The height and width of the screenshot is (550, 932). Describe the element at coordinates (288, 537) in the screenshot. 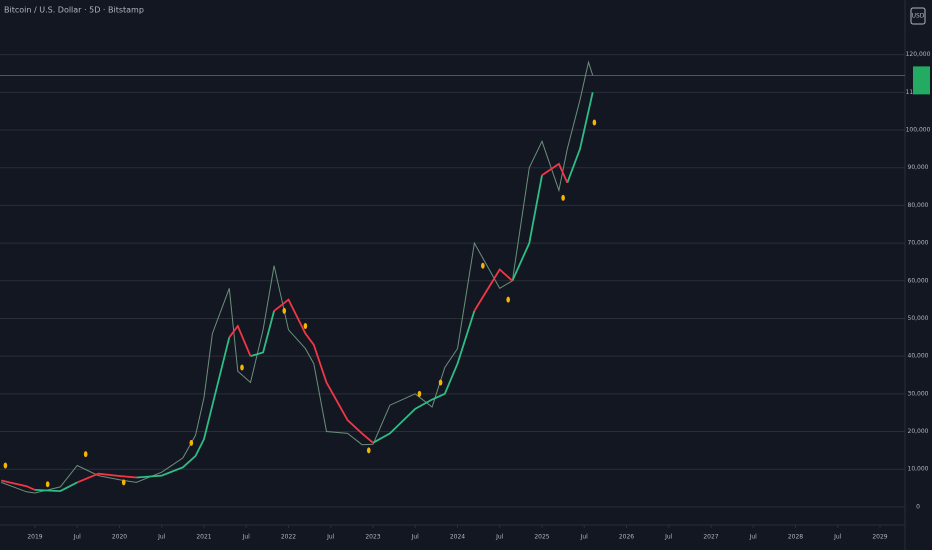

I see `x-tick-label: 2022` at that location.